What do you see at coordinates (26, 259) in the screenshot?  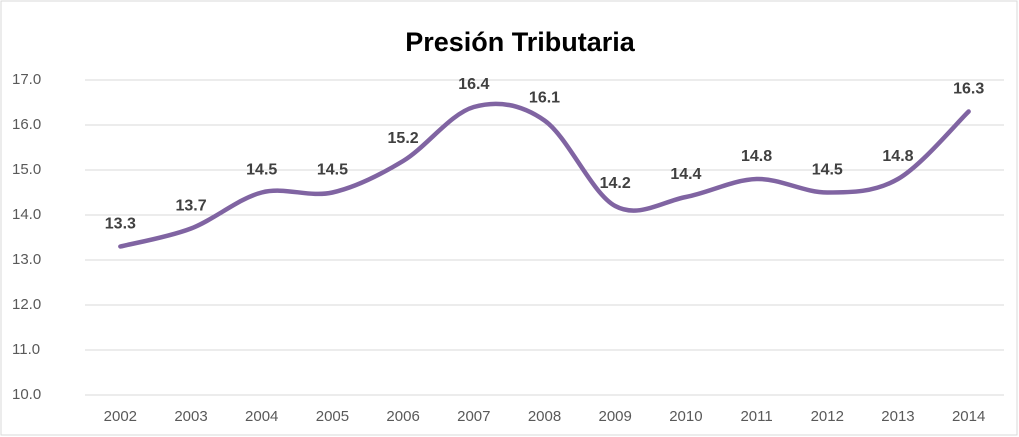 I see `y-tick-label: 13.0` at bounding box center [26, 259].